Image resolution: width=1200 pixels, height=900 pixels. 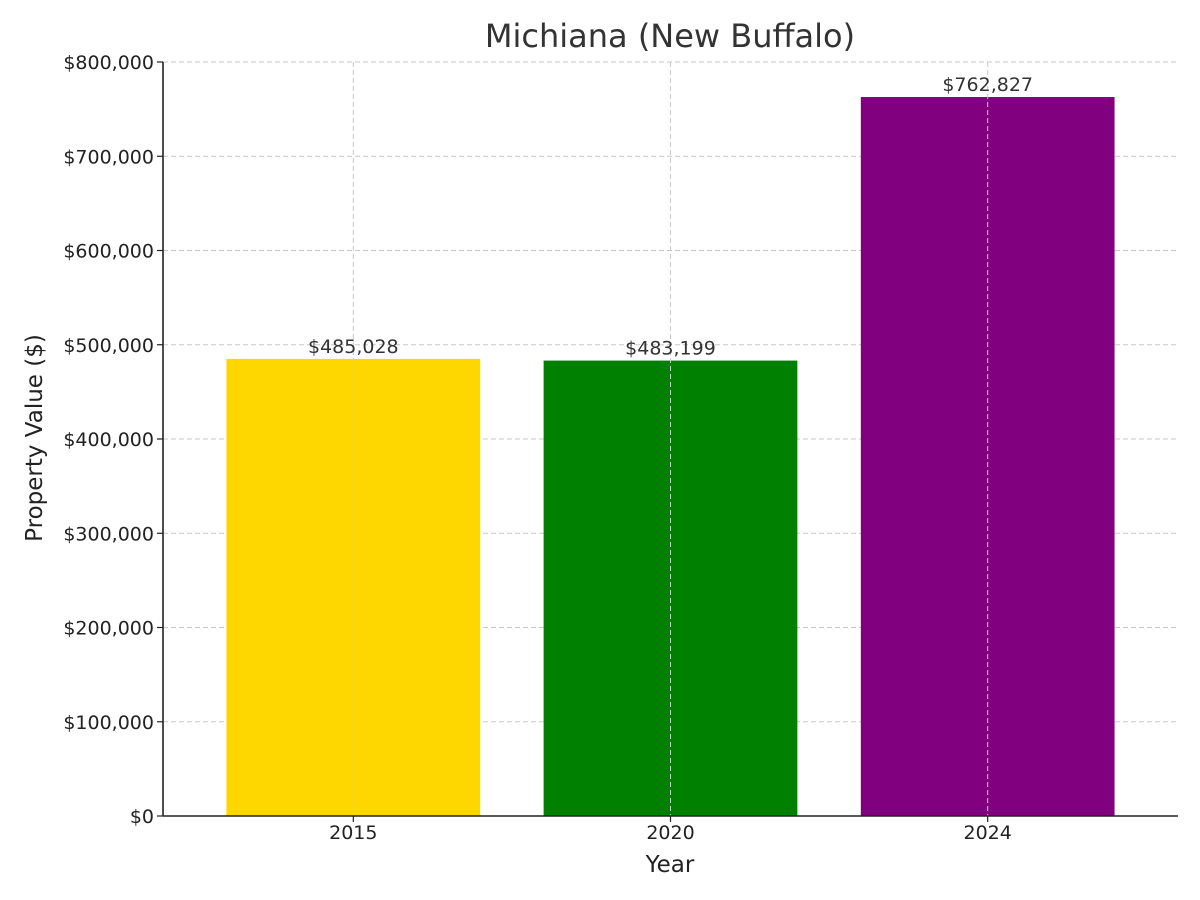 What do you see at coordinates (988, 833) in the screenshot?
I see `x-tick-label: 2024` at bounding box center [988, 833].